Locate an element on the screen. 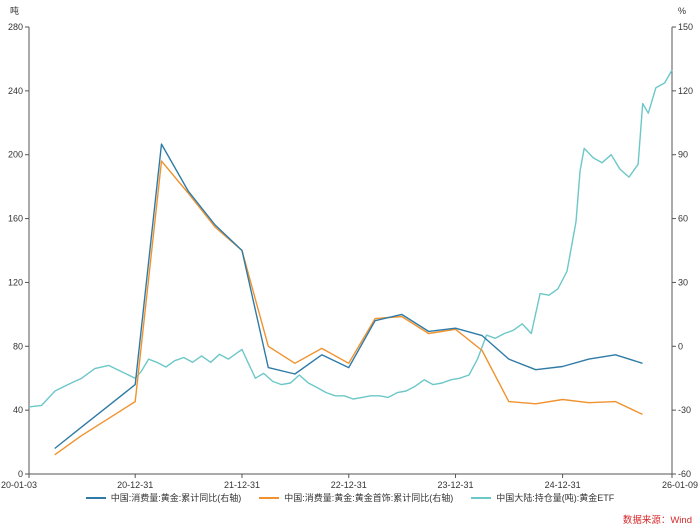 The width and height of the screenshot is (700, 527). x-axis-tick-label: 21-12-31 is located at coordinates (242, 485).